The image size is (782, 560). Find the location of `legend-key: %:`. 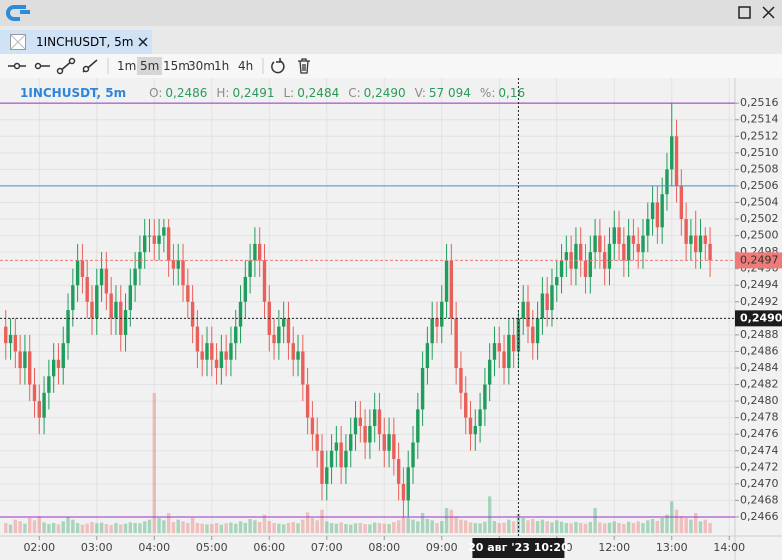

legend-key: %: is located at coordinates (487, 93).